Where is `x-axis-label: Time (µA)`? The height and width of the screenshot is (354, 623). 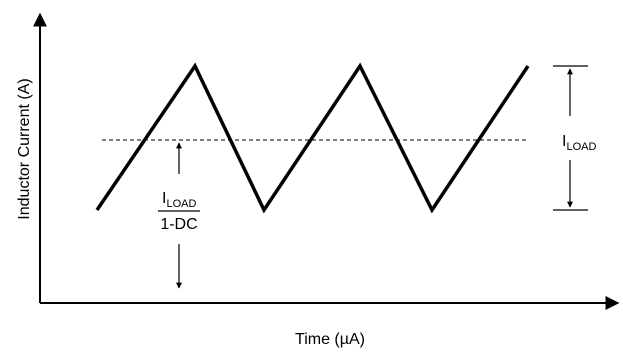 x-axis-label: Time (µA) is located at coordinates (330, 339).